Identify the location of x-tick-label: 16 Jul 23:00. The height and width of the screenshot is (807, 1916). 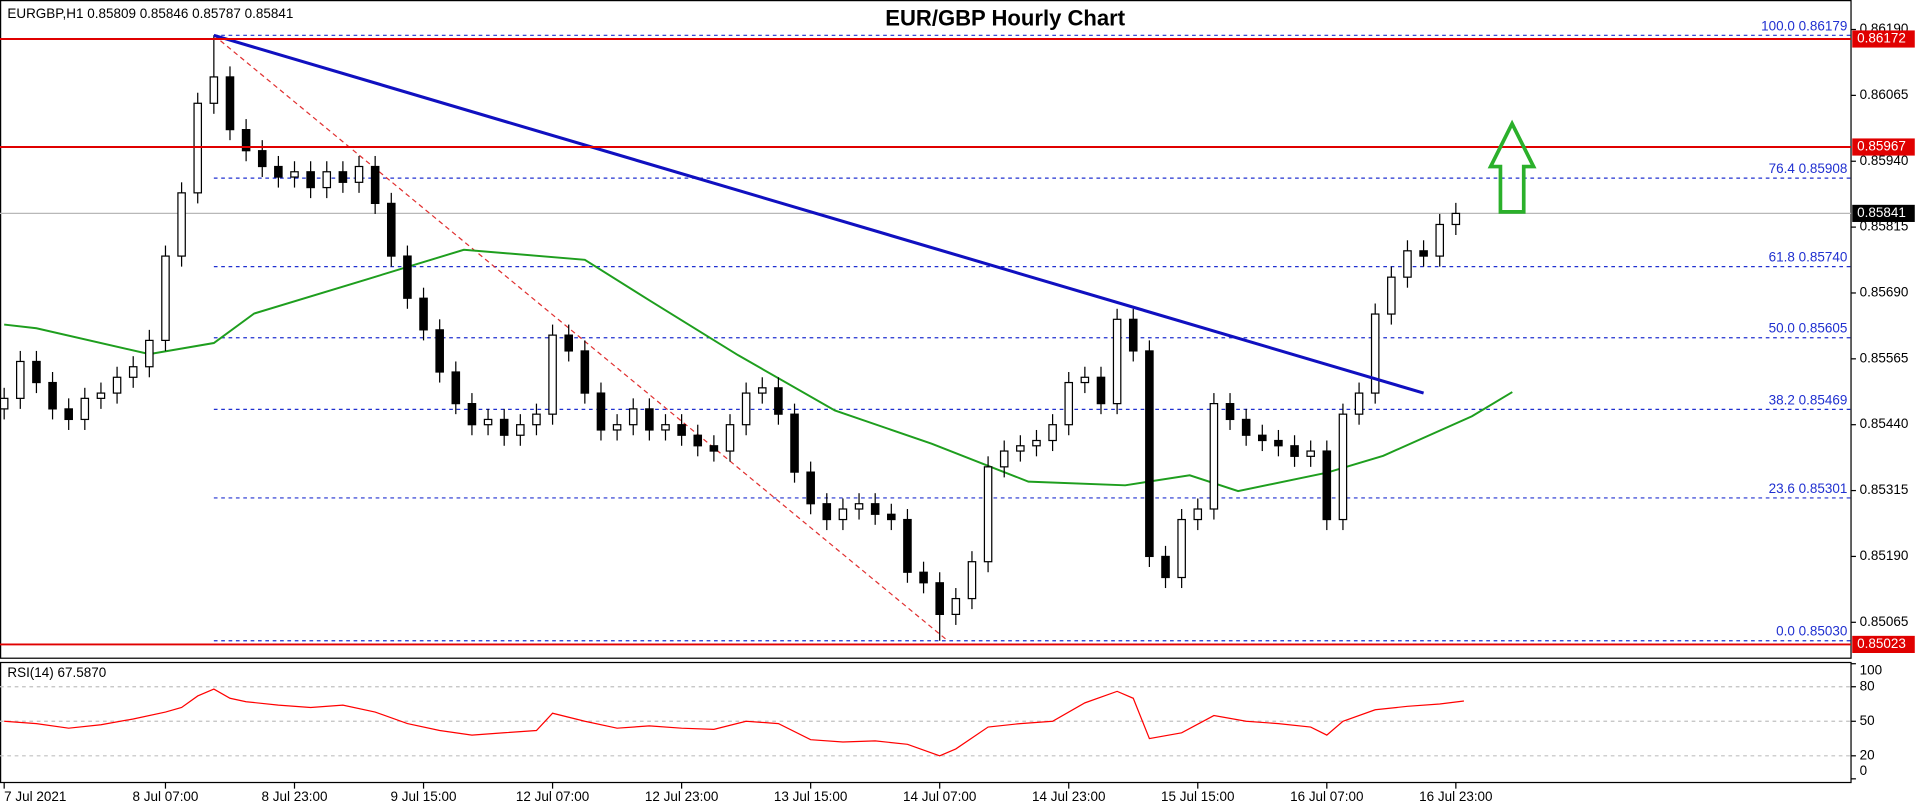
(1455, 796).